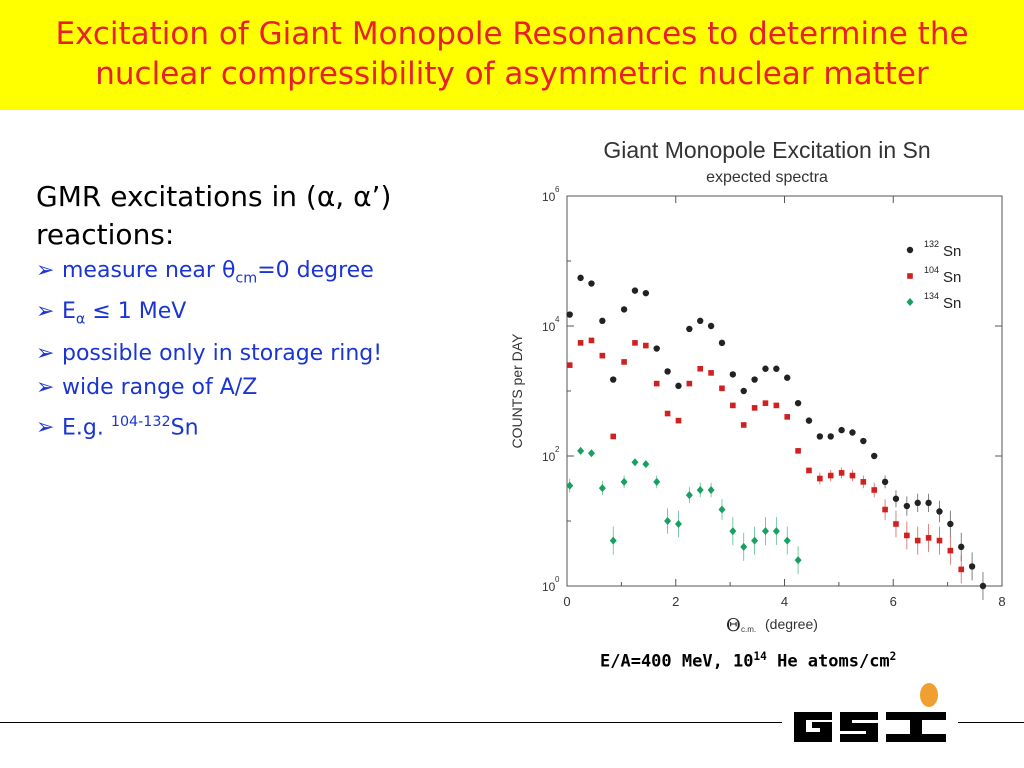 The width and height of the screenshot is (1024, 768). Describe the element at coordinates (557, 449) in the screenshot. I see `y-tick-exponent: 2` at that location.